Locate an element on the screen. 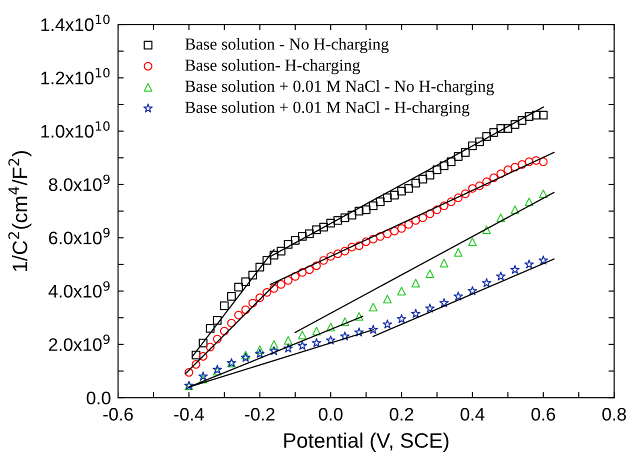 Image resolution: width=628 pixels, height=454 pixels. legend-label: Base solution - No H-charging is located at coordinates (287, 46).